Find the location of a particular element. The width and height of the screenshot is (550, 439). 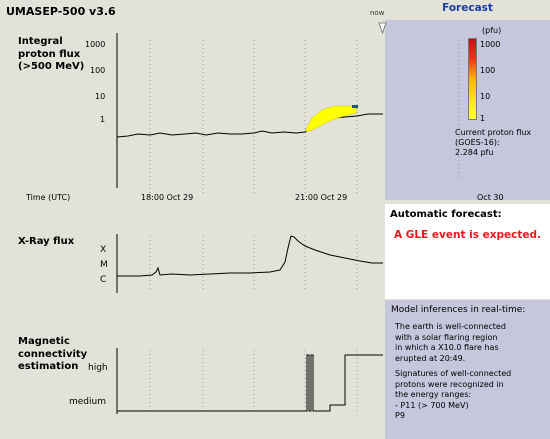

xray-panel-title: X-Ray flux is located at coordinates (46, 241).